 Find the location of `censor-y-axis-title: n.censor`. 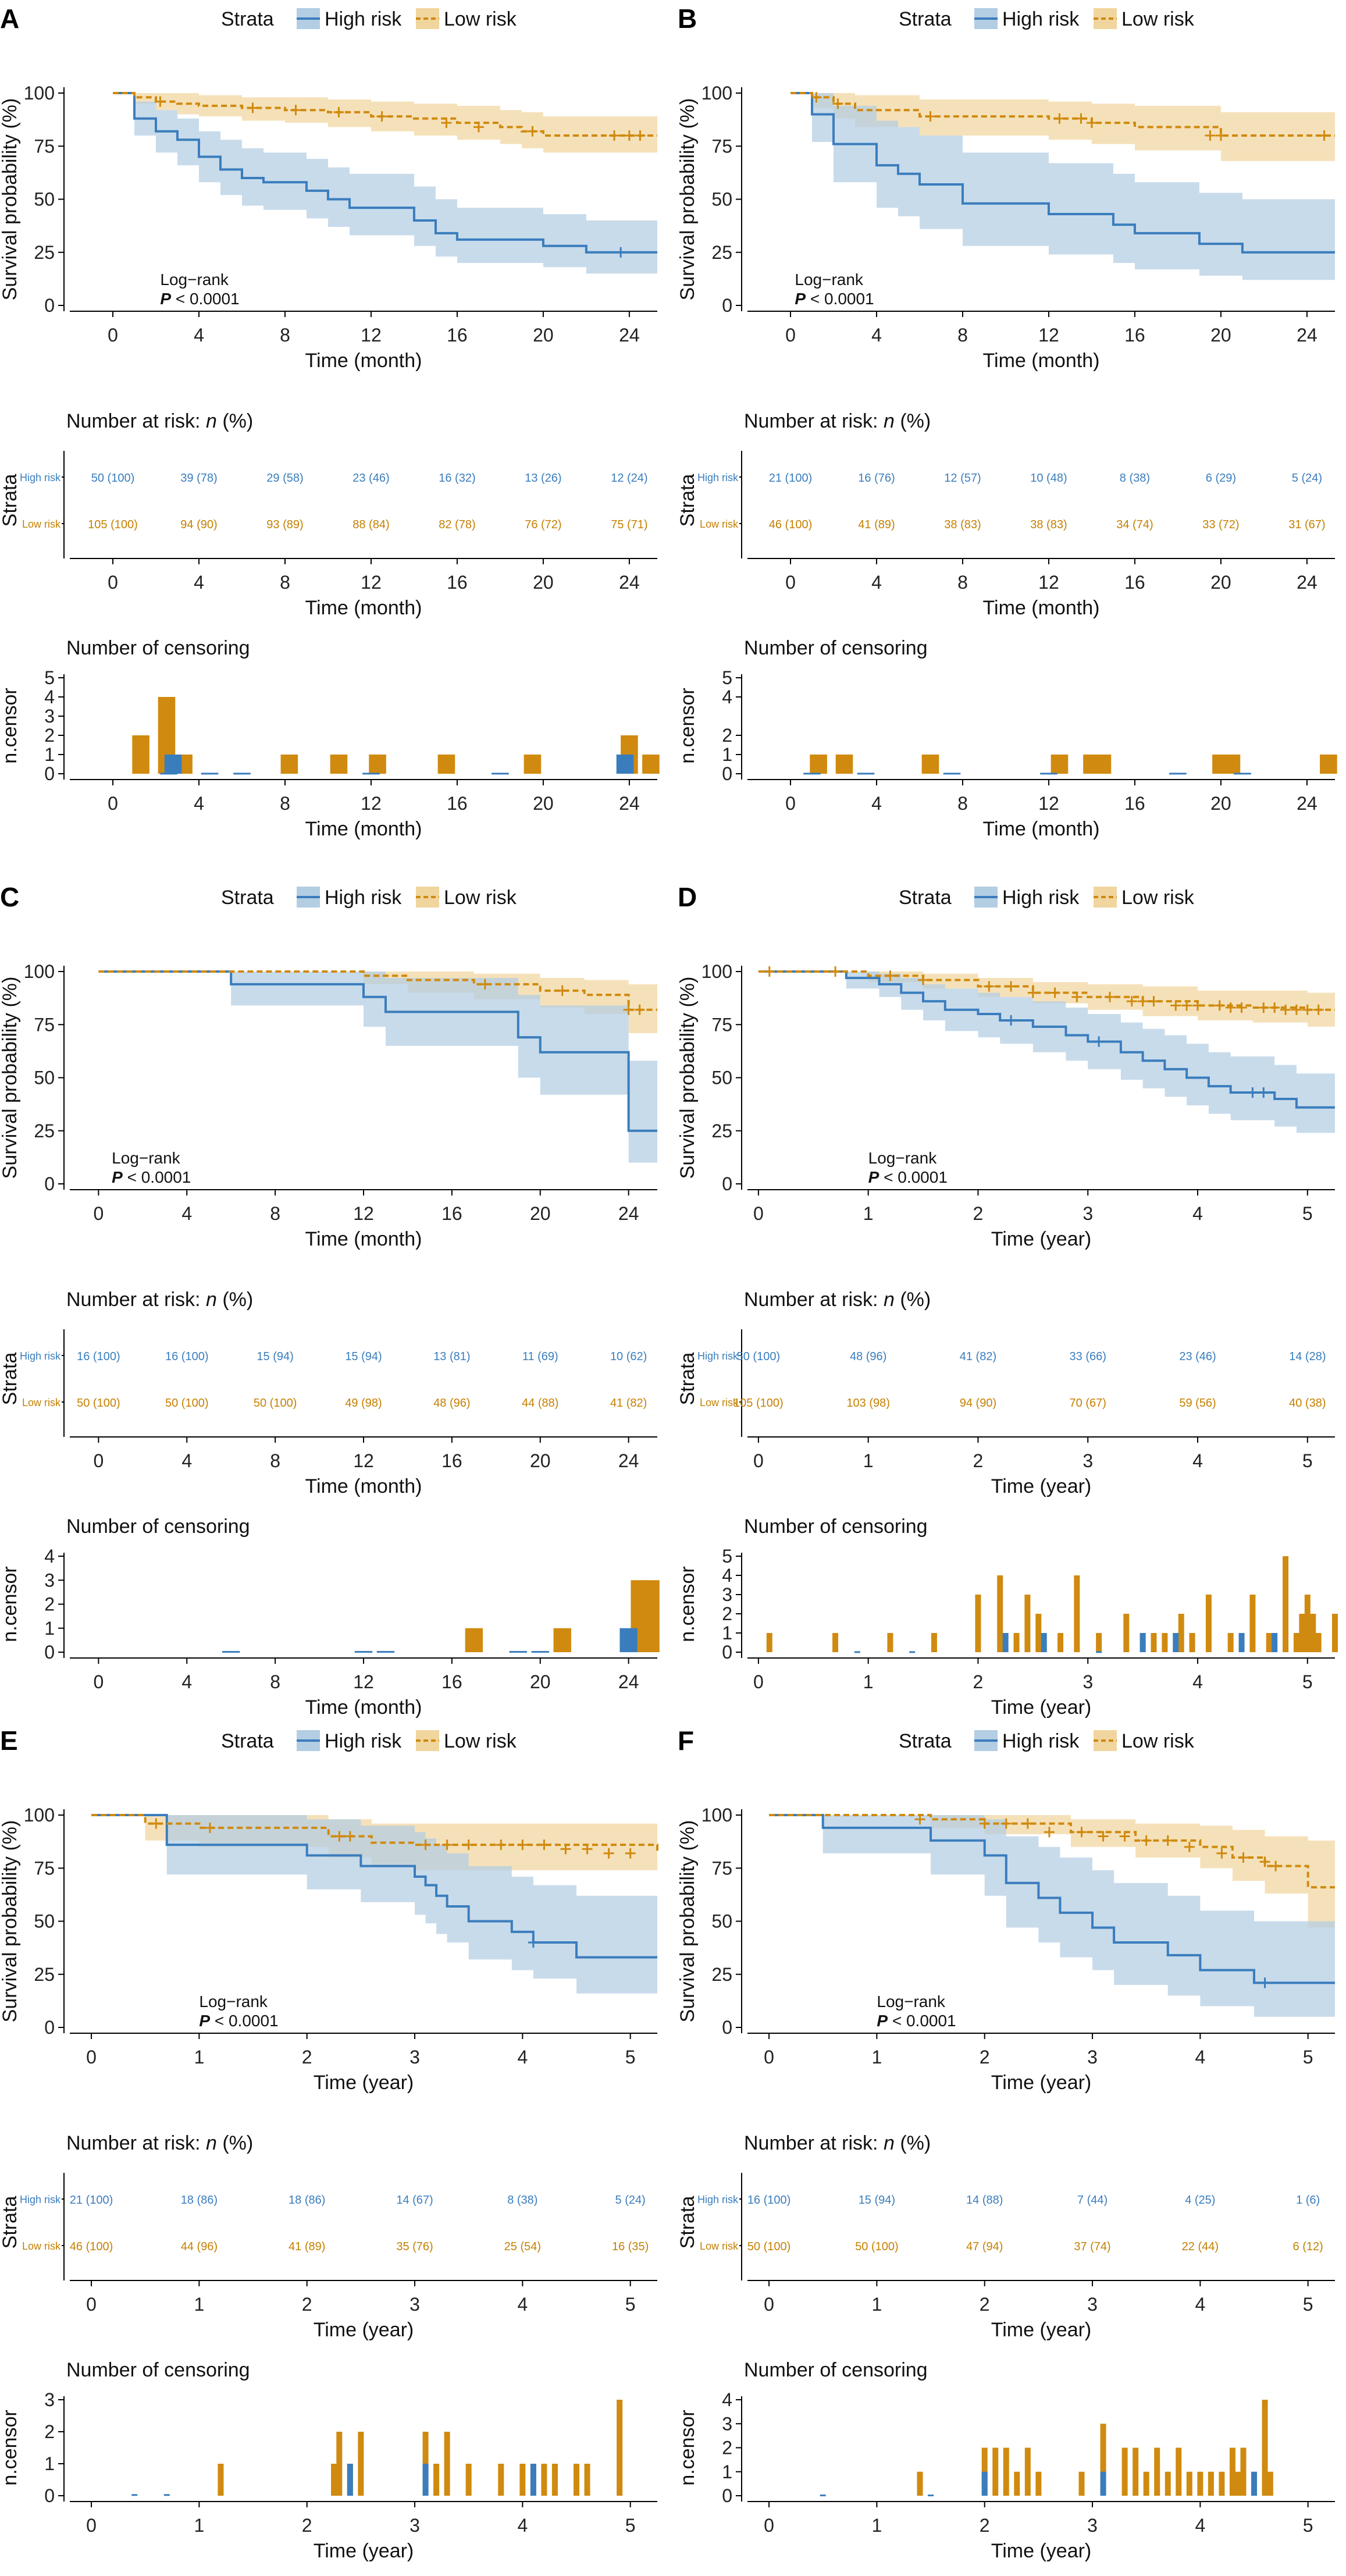

censor-y-axis-title: n.censor is located at coordinates (687, 2447).